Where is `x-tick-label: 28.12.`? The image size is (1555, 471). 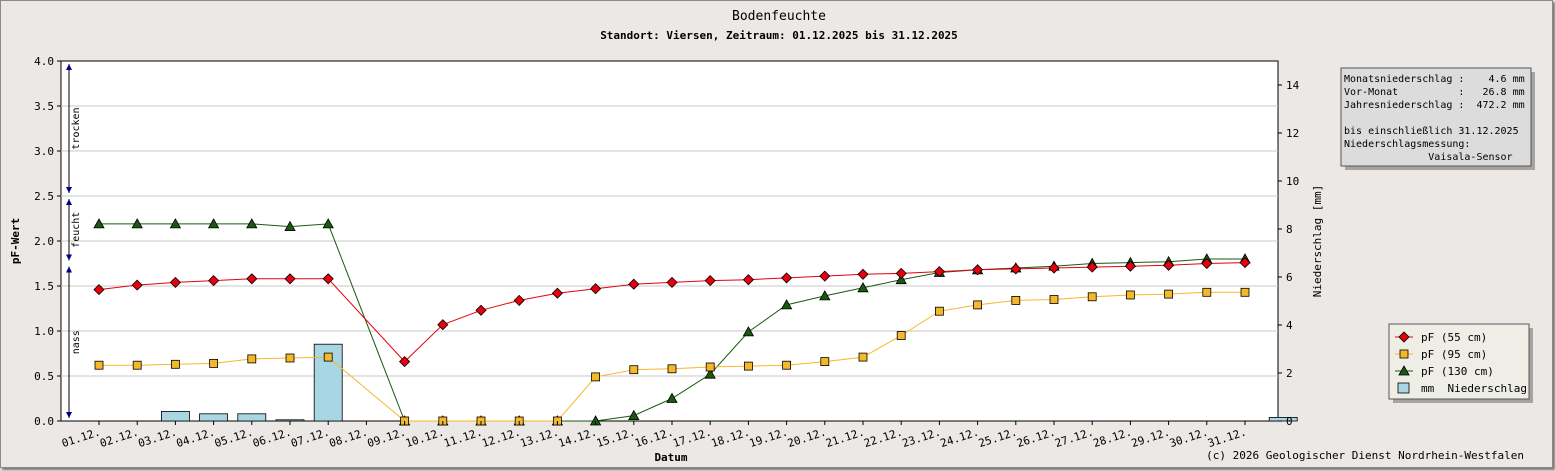
x-tick-label: 28.12. is located at coordinates (1113, 437).